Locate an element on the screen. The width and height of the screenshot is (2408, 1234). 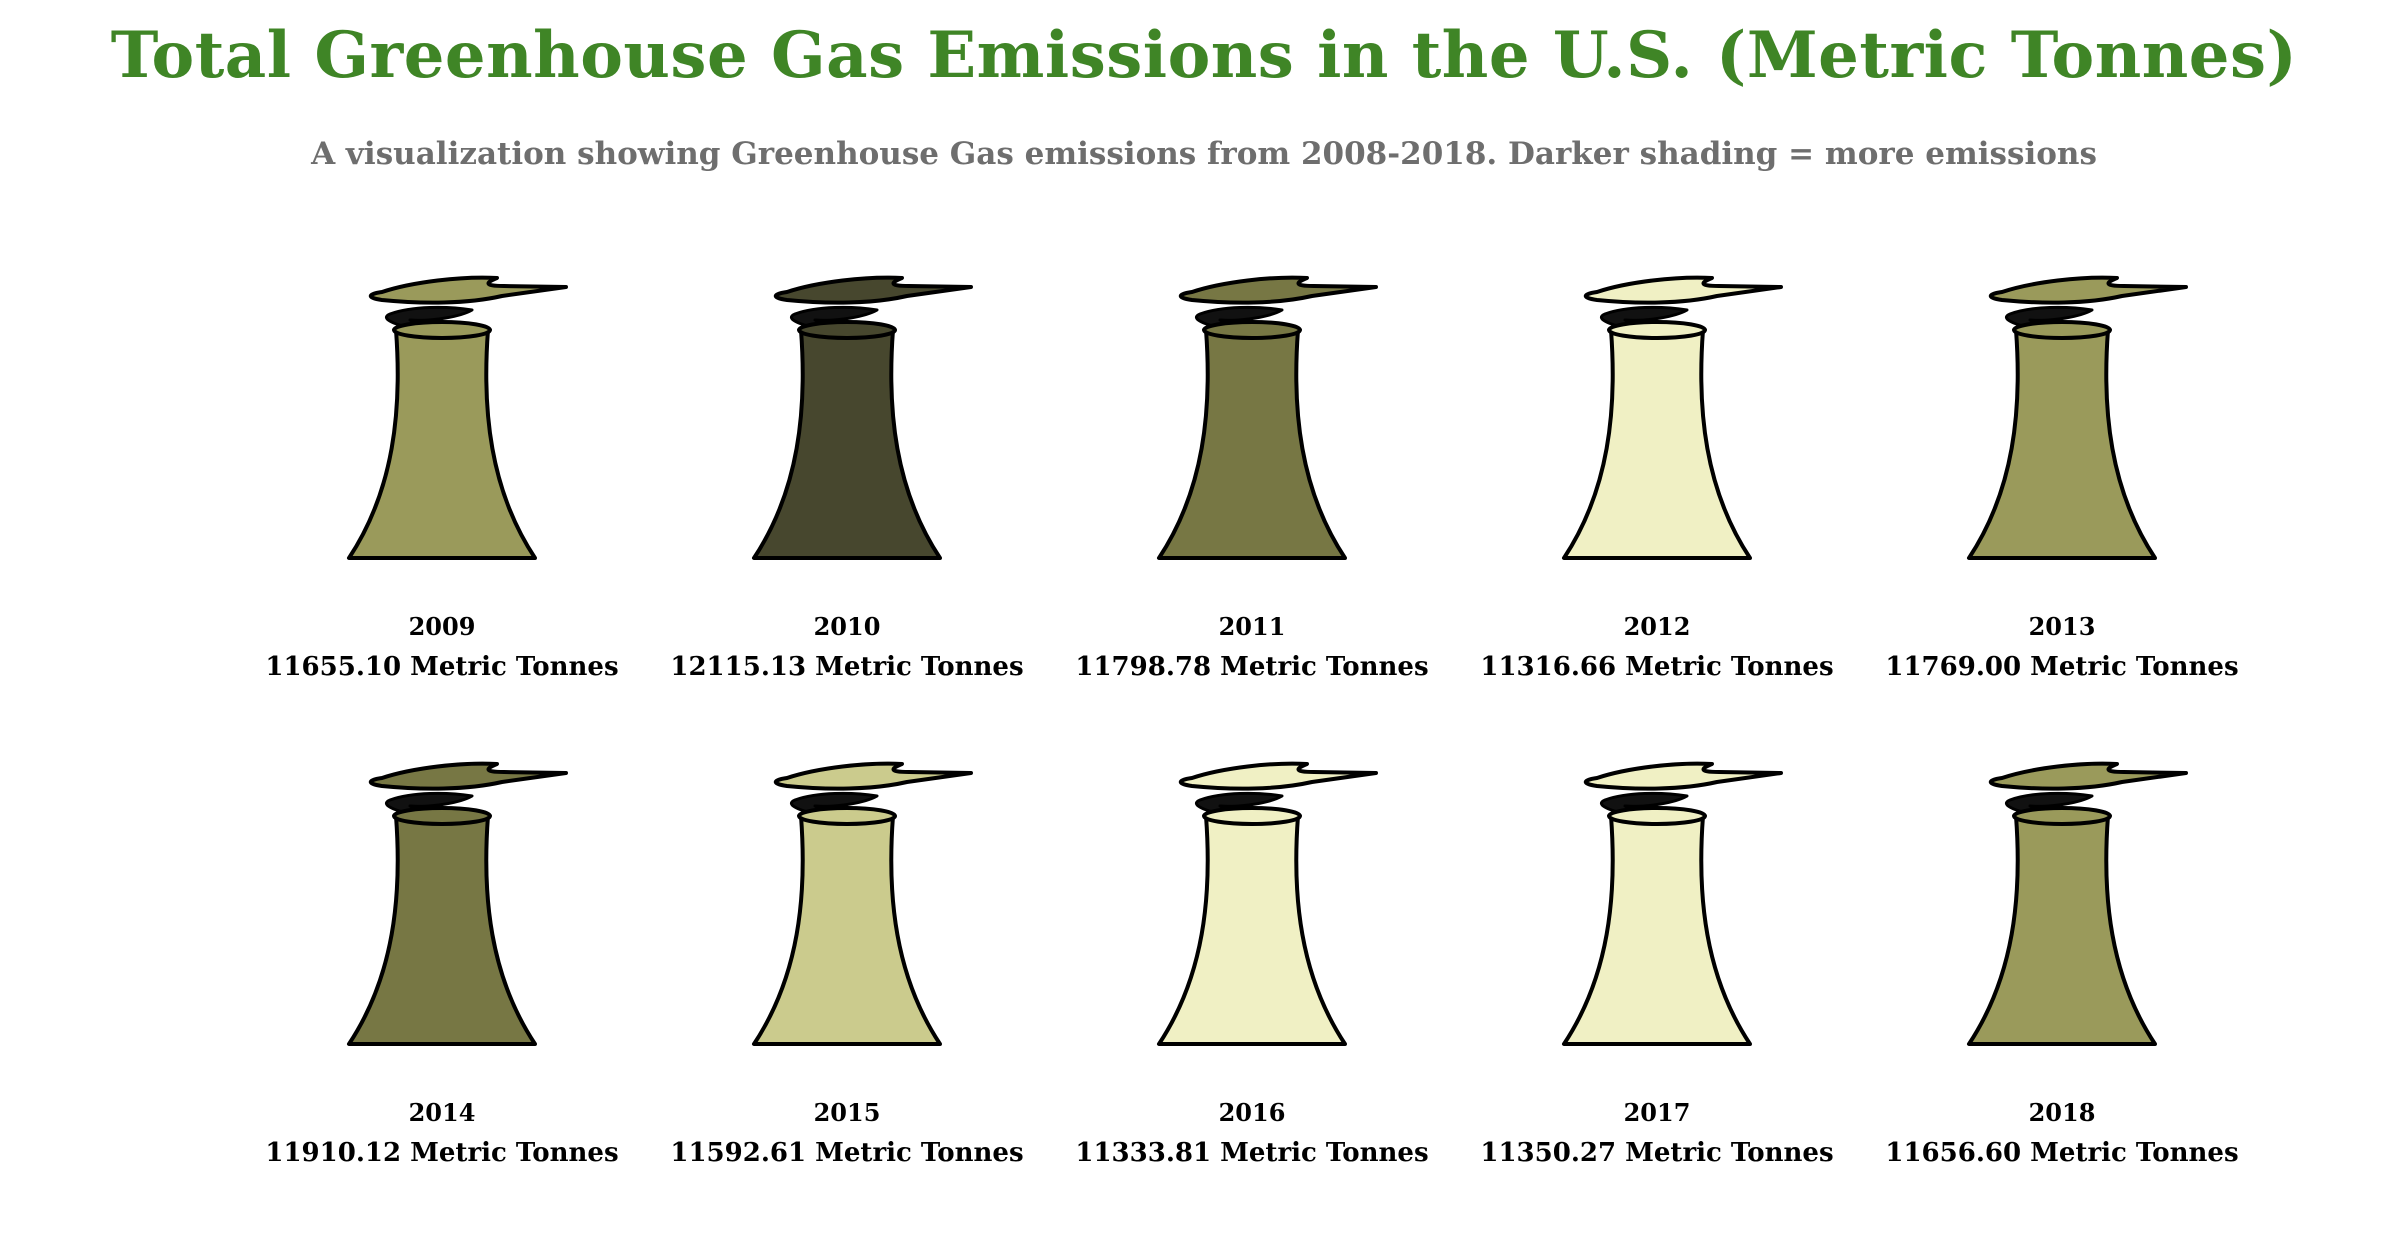
smoke-plume-2012 is located at coordinates (1683, 290).